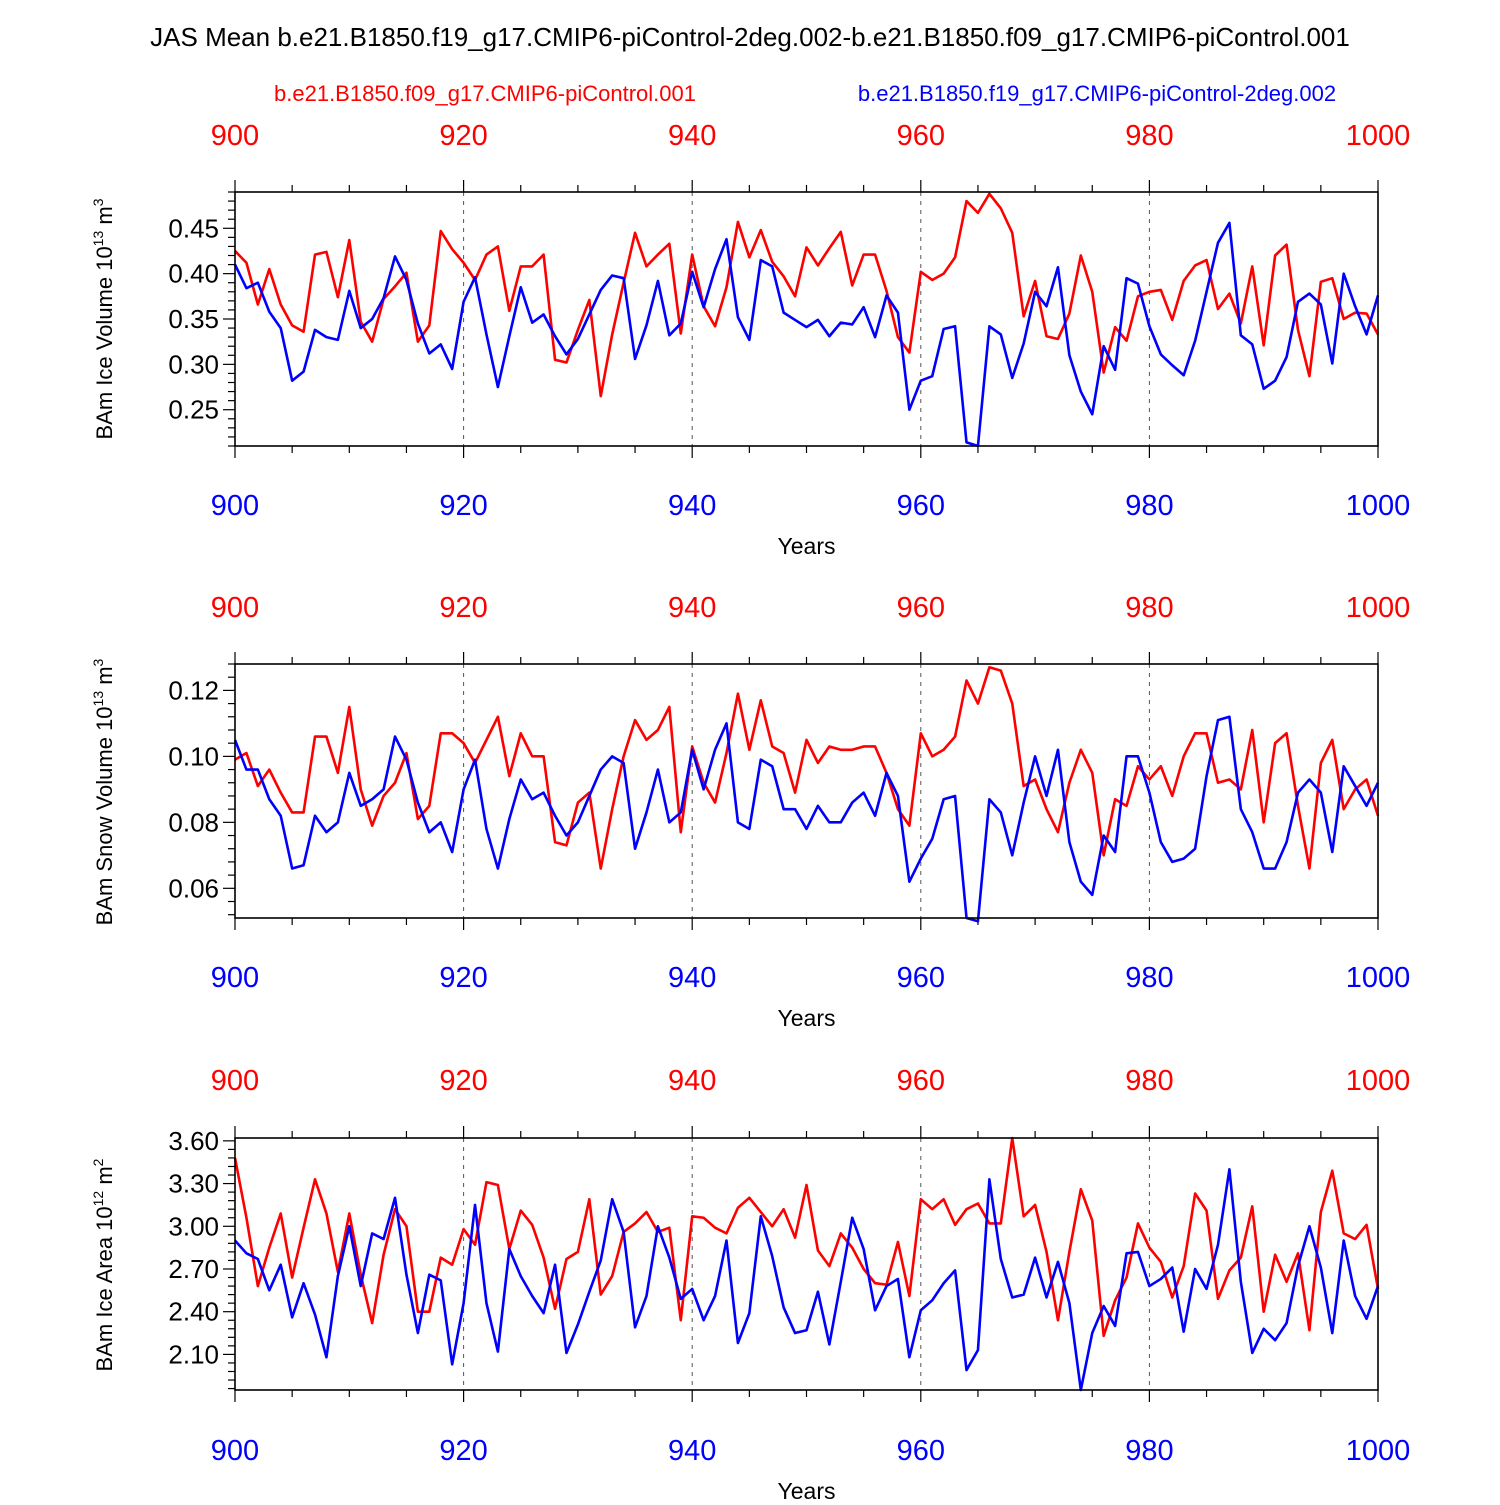 This screenshot has width=1500, height=1505. What do you see at coordinates (193, 319) in the screenshot?
I see `y-tick-label: 0.35` at bounding box center [193, 319].